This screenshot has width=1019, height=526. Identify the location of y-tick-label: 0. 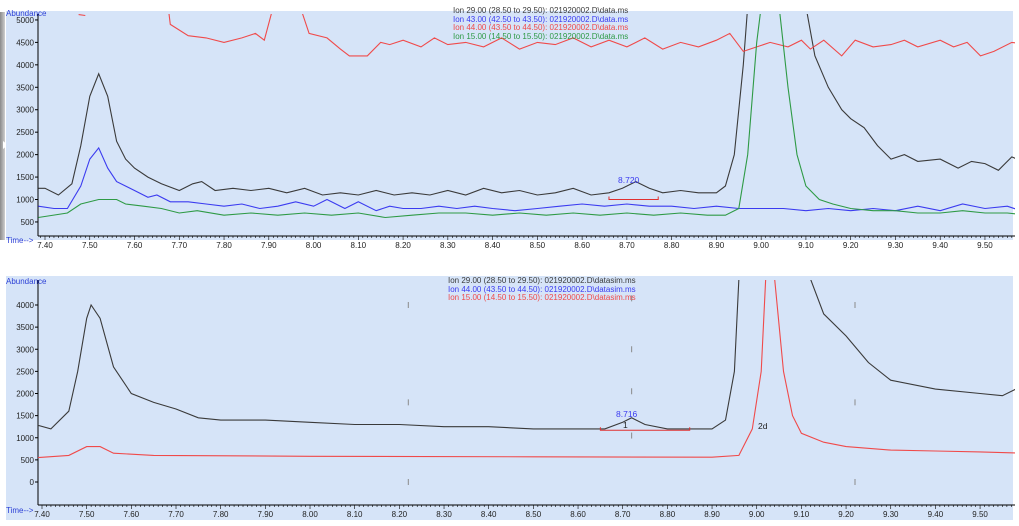
(32, 482).